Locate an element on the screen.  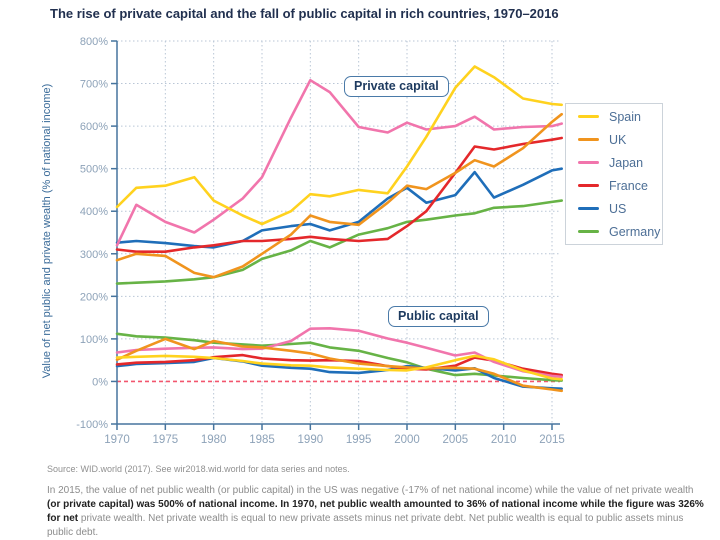
y-tick-label-700: 700% is located at coordinates (94, 85).